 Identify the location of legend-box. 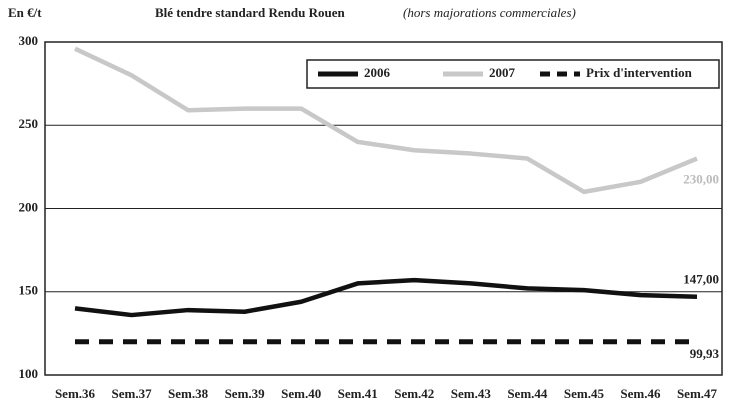
(513, 74).